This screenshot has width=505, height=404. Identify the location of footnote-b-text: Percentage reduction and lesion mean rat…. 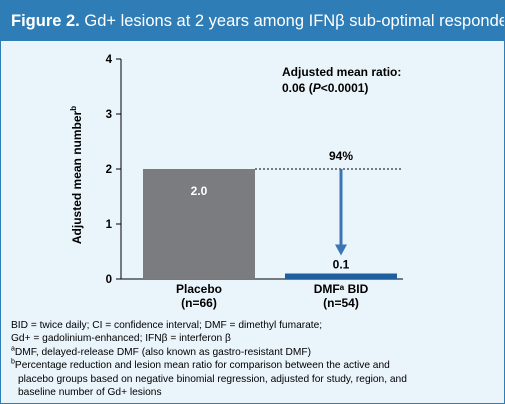
(202, 366).